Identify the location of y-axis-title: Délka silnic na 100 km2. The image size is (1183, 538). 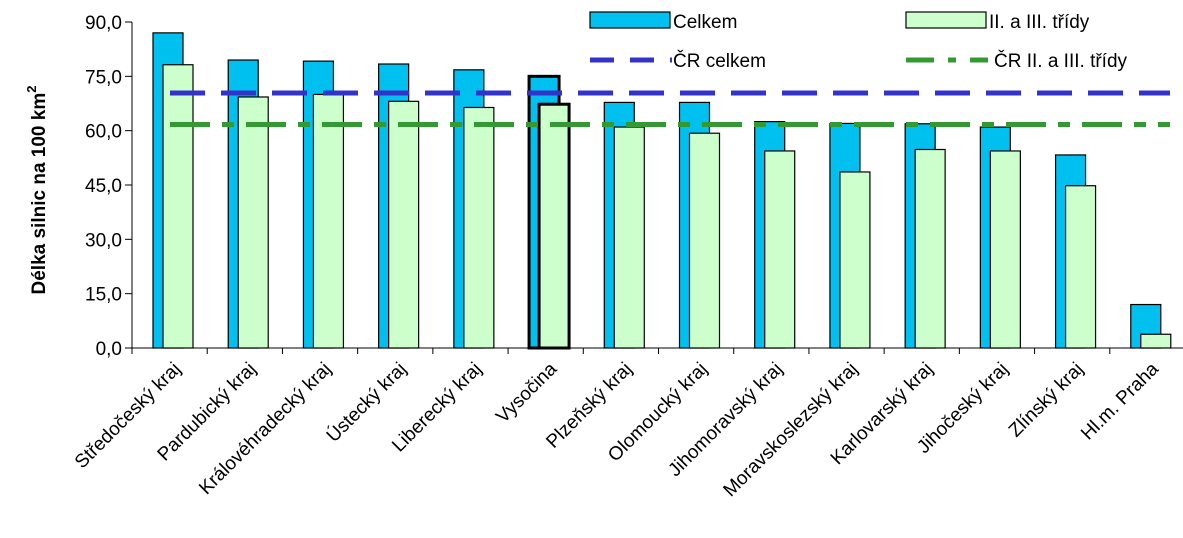
(37, 190).